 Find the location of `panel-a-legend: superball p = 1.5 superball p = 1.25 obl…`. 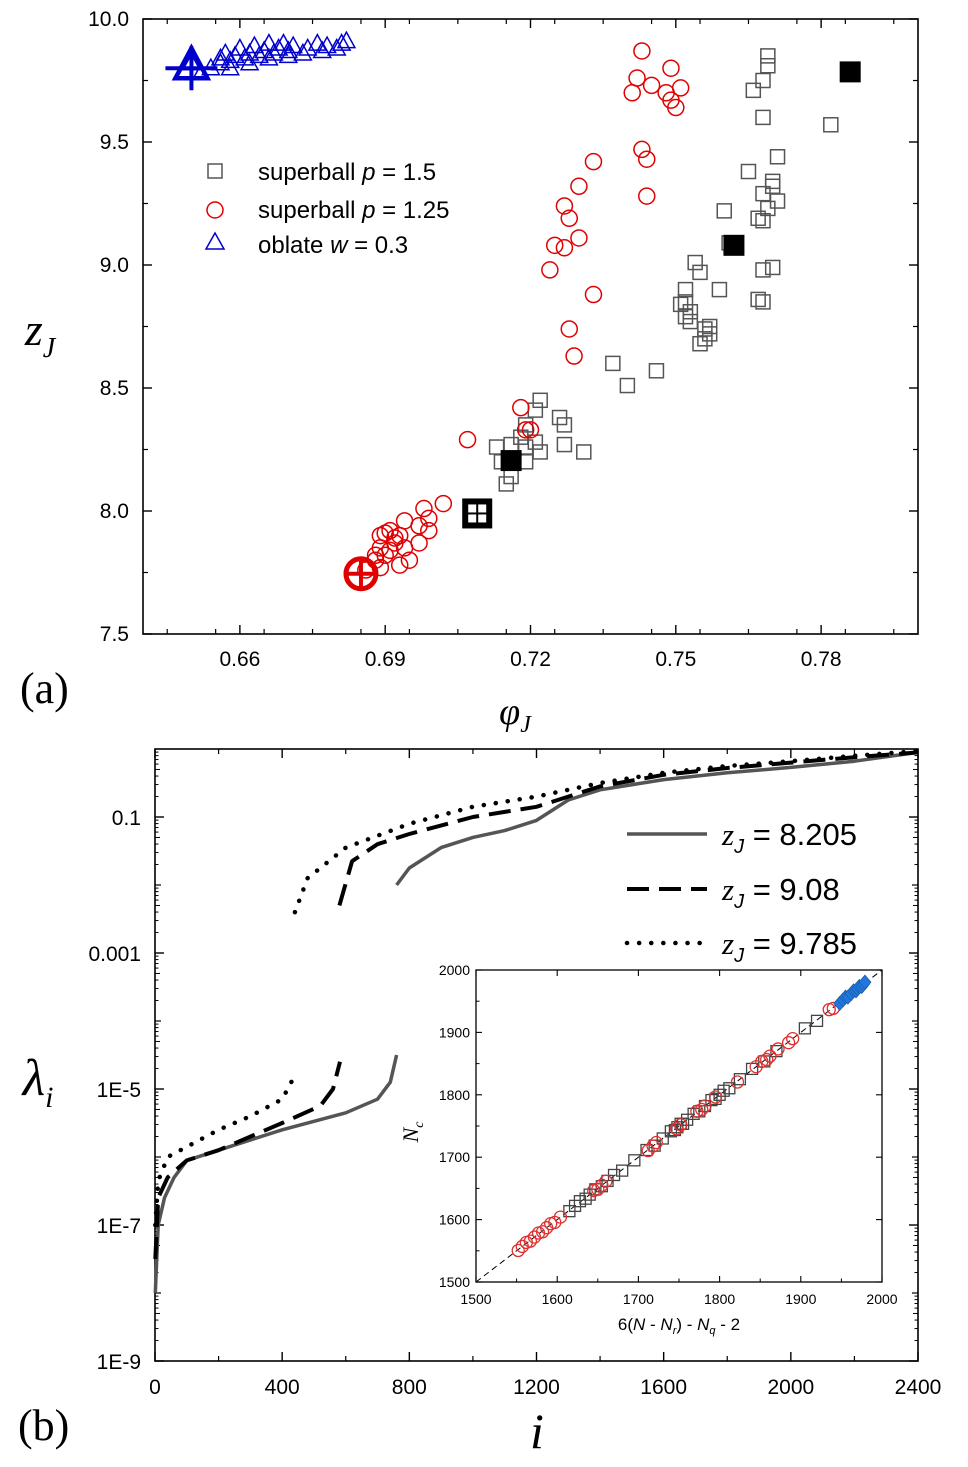

panel-a-legend: superball p = 1.5 superball p = 1.25 obl… is located at coordinates (326, 209).